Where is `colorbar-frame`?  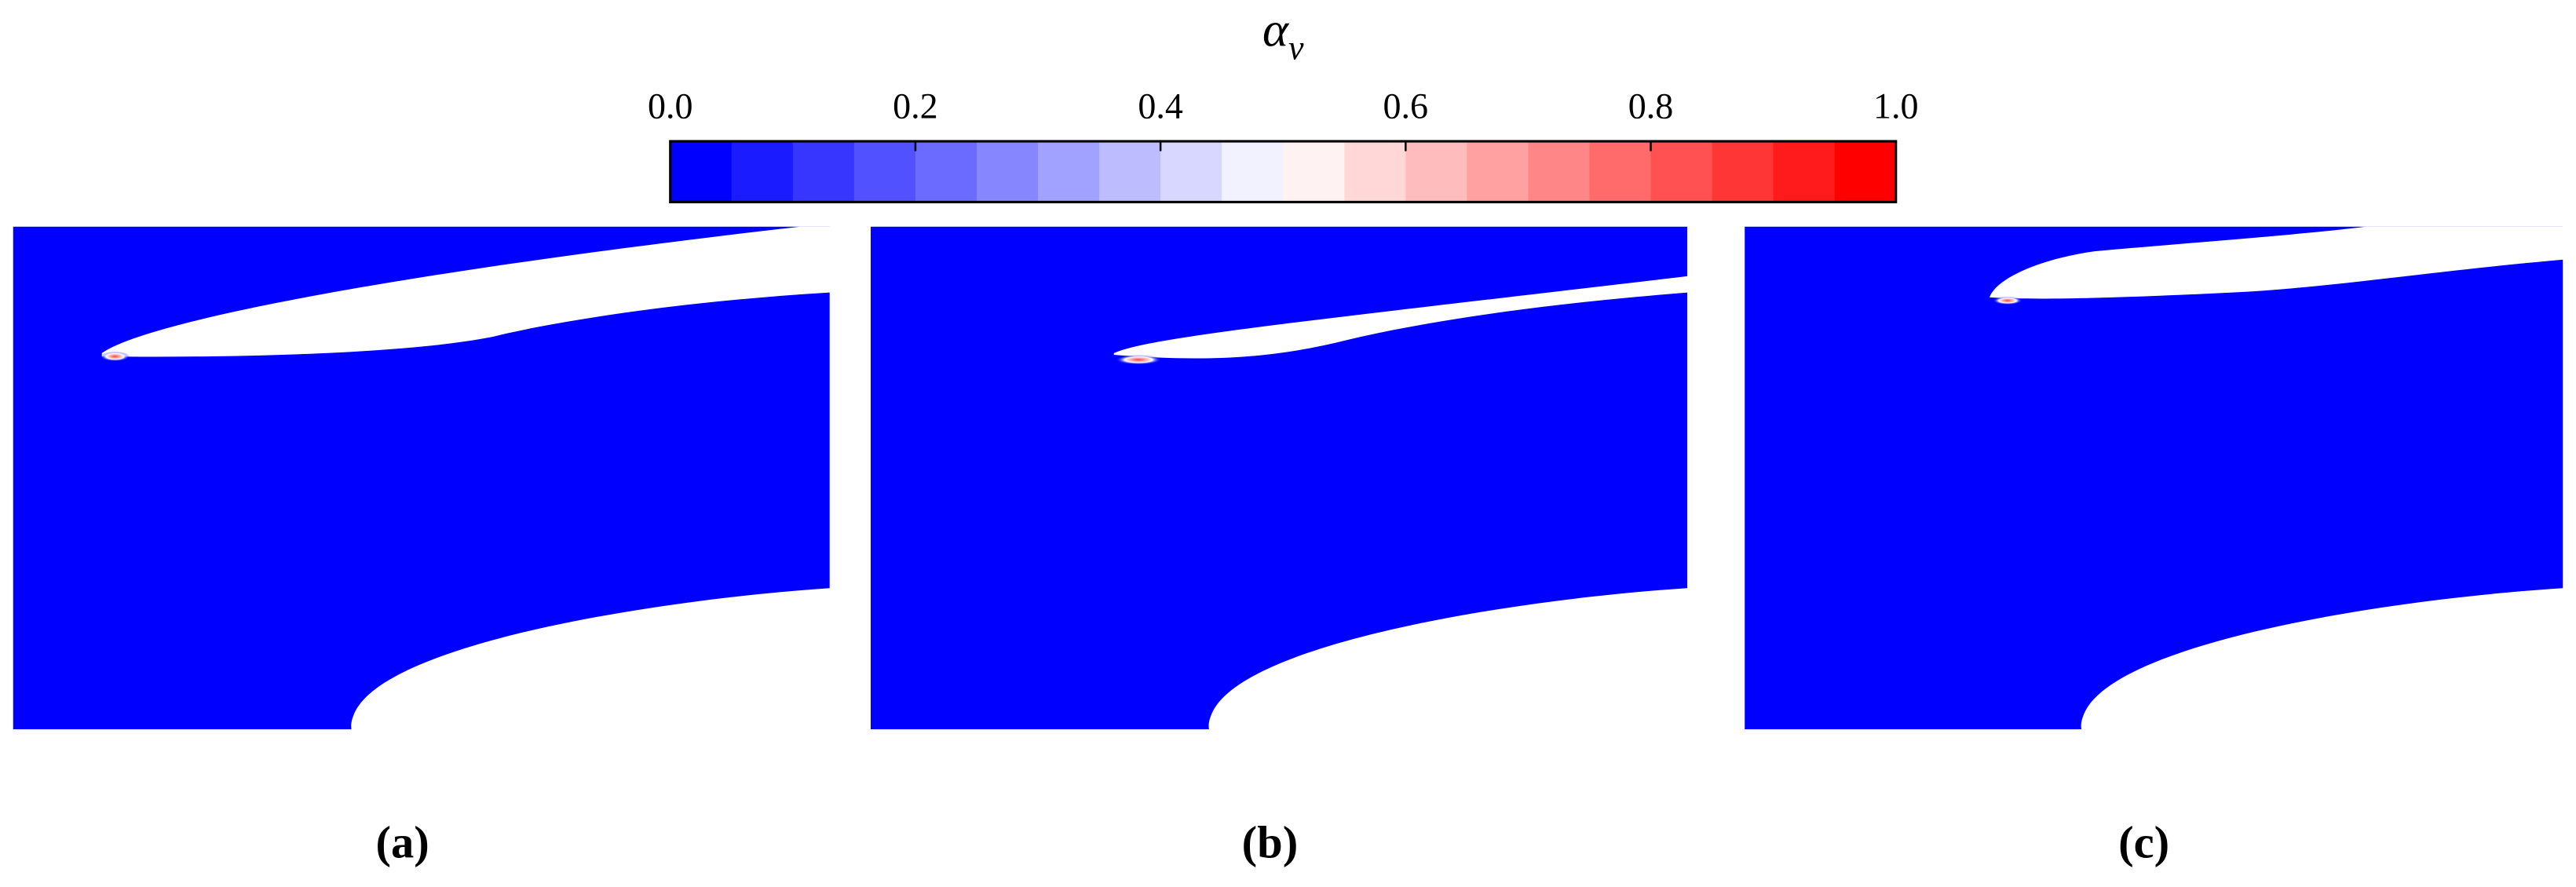 colorbar-frame is located at coordinates (1283, 171).